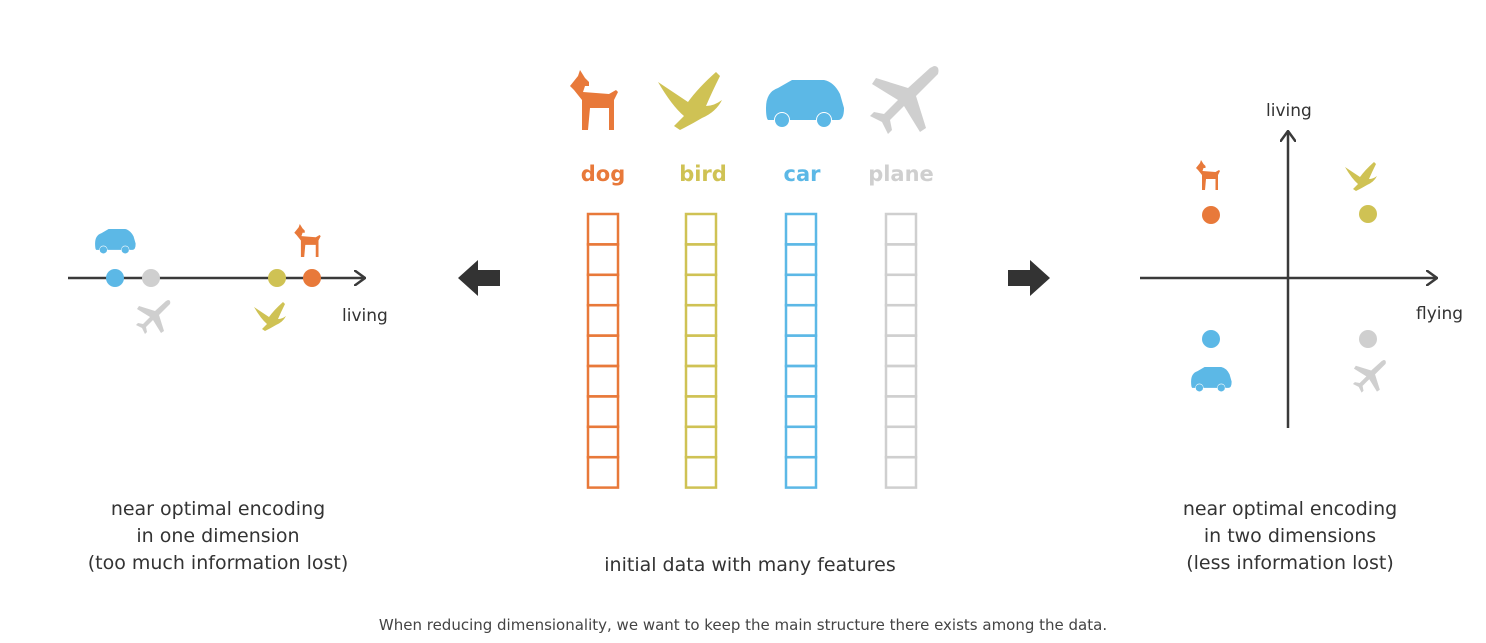  Describe the element at coordinates (805, 103) in the screenshot. I see `center-car-icon` at that location.